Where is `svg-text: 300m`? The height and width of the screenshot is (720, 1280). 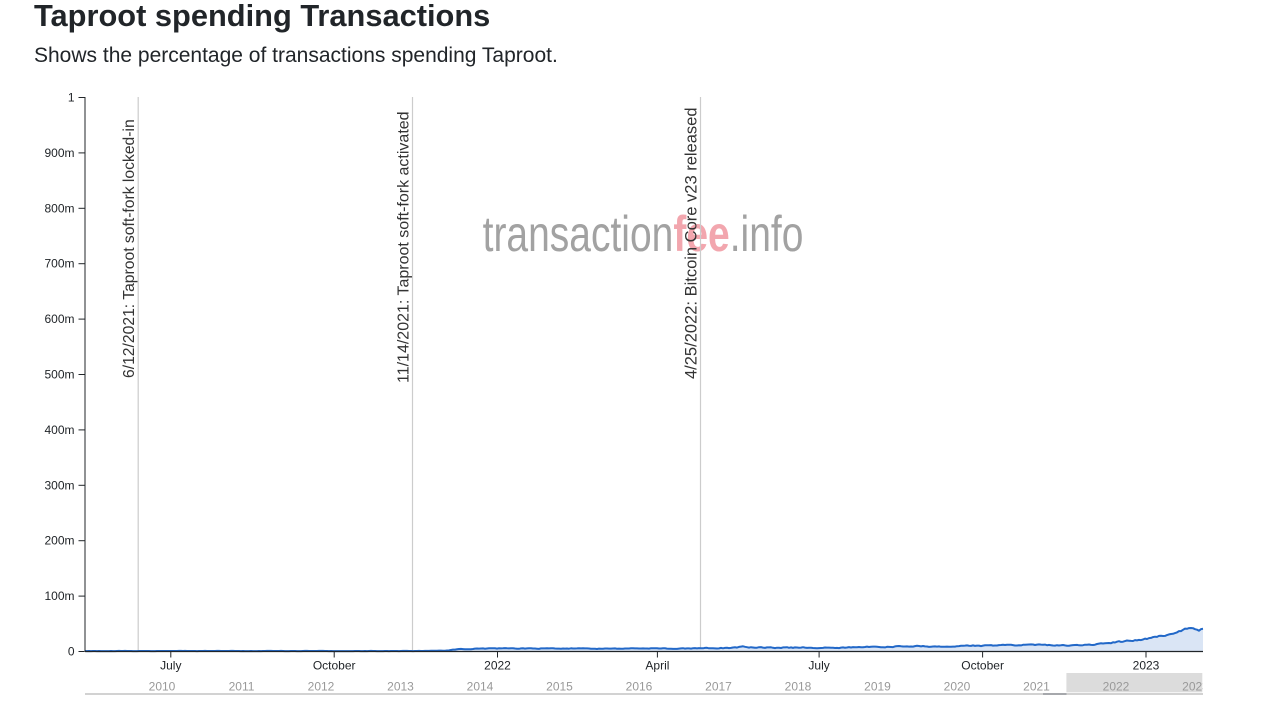
svg-text: 300m is located at coordinates (59, 485).